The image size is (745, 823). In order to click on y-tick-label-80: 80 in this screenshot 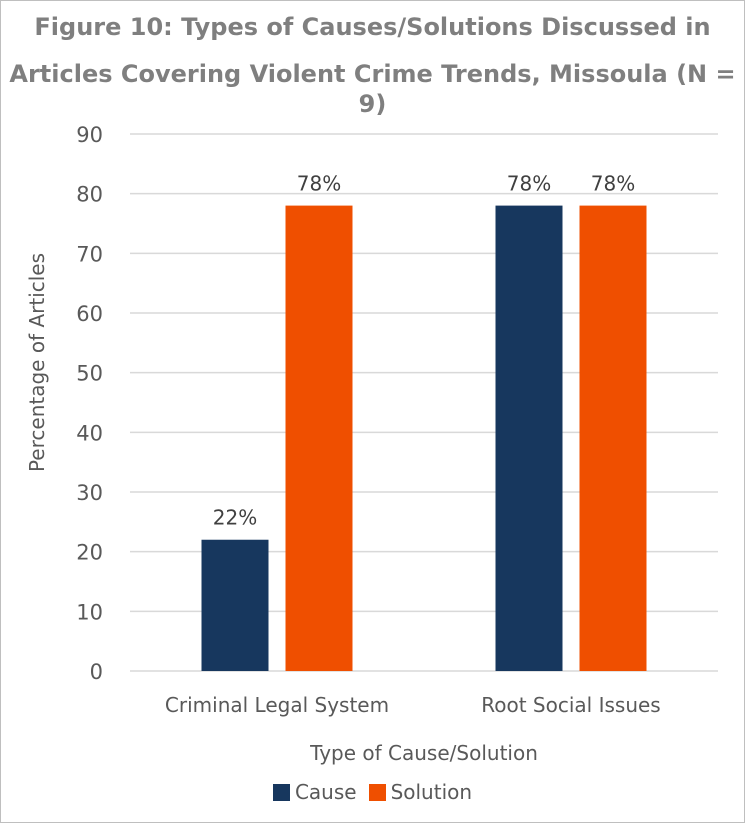, I will do `click(89, 195)`.